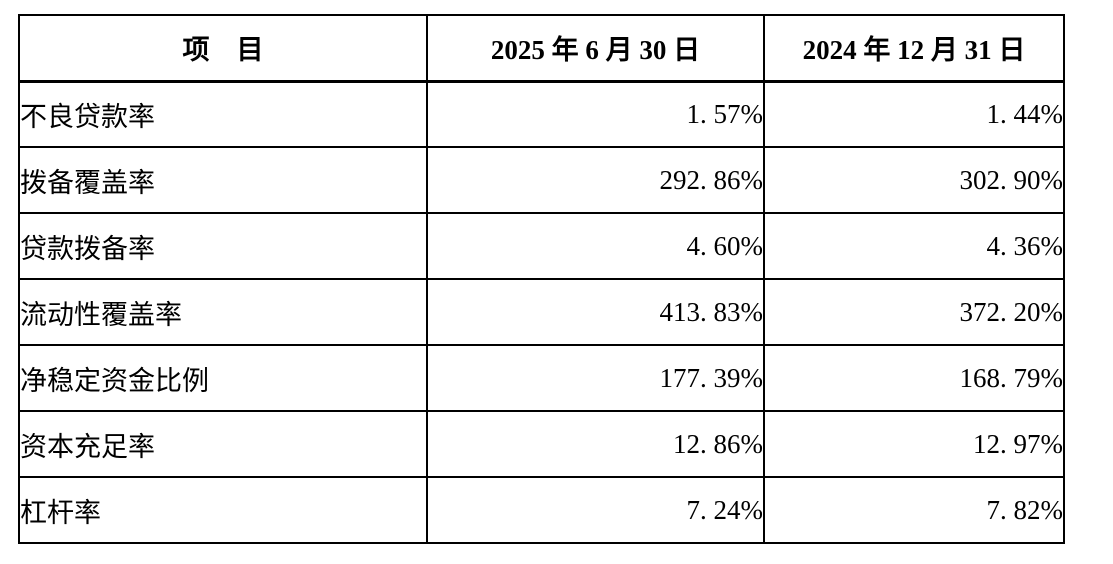 The width and height of the screenshot is (1113, 564). What do you see at coordinates (595, 246) in the screenshot?
I see `row-value-2025: 4. 60%` at bounding box center [595, 246].